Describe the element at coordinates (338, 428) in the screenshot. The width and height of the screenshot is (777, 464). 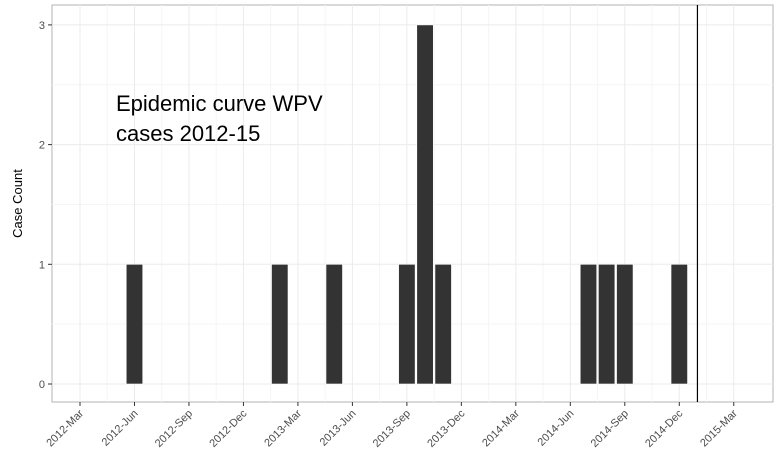
I see `x-tick-label: 2013-Jun` at that location.